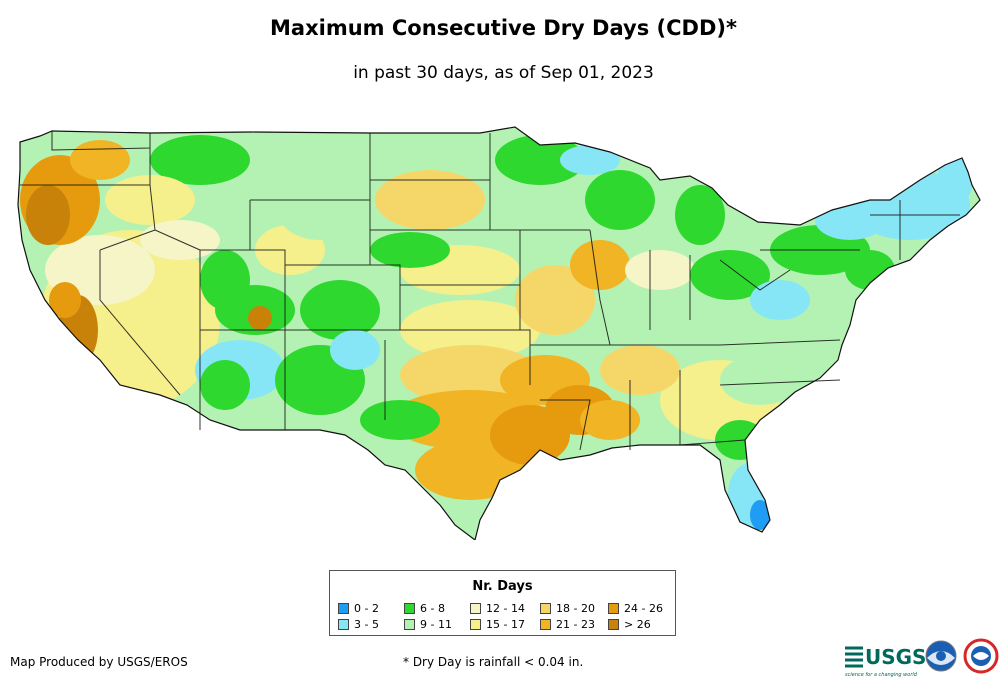  Describe the element at coordinates (941, 656) in the screenshot. I see `noaa-logo` at that location.